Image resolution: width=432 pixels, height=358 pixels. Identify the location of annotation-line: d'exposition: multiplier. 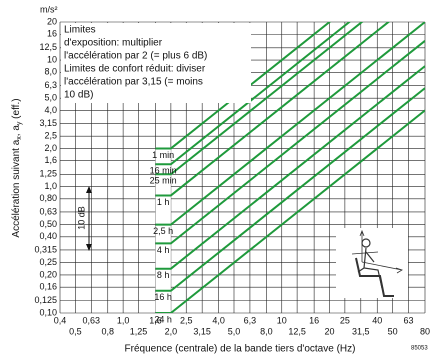
(113, 43).